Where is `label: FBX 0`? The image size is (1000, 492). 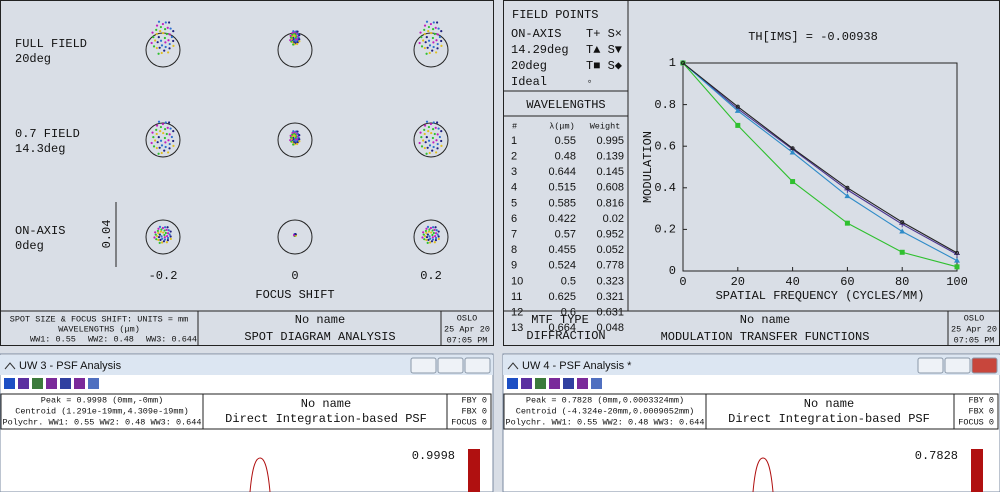 label: FBX 0 is located at coordinates (981, 411).